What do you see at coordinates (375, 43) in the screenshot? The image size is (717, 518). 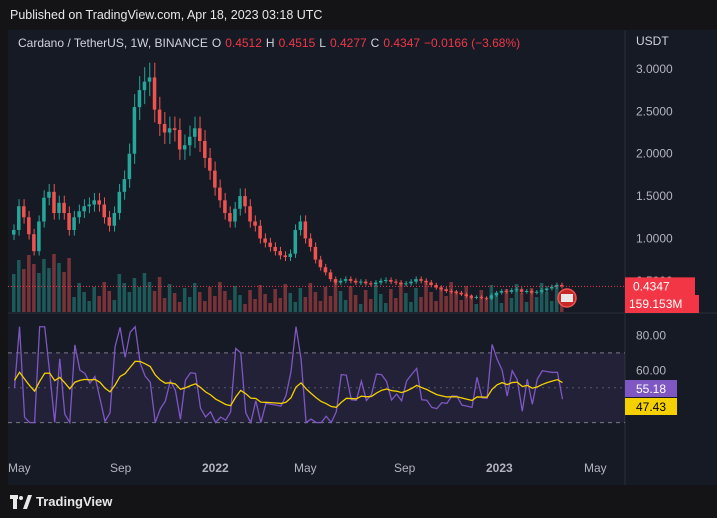 I see `close-key: C` at bounding box center [375, 43].